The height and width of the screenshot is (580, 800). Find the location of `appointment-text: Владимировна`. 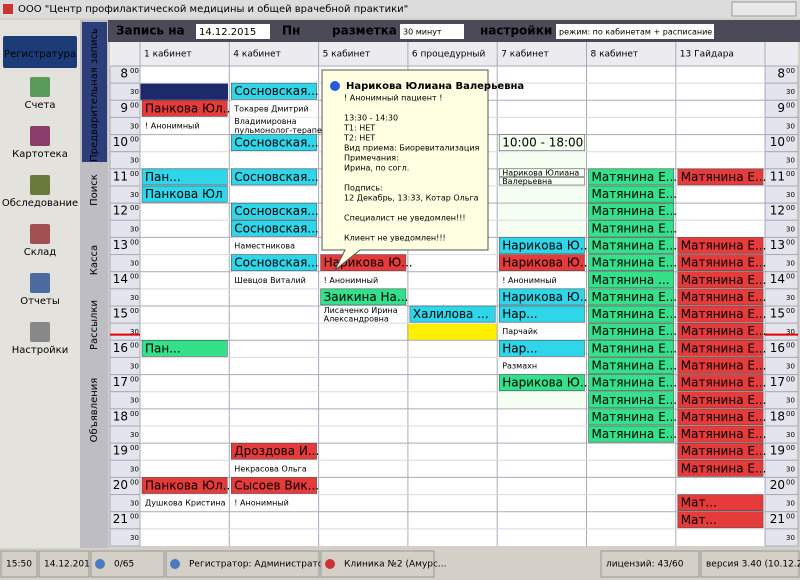

appointment-text: Владимировна is located at coordinates (265, 121).